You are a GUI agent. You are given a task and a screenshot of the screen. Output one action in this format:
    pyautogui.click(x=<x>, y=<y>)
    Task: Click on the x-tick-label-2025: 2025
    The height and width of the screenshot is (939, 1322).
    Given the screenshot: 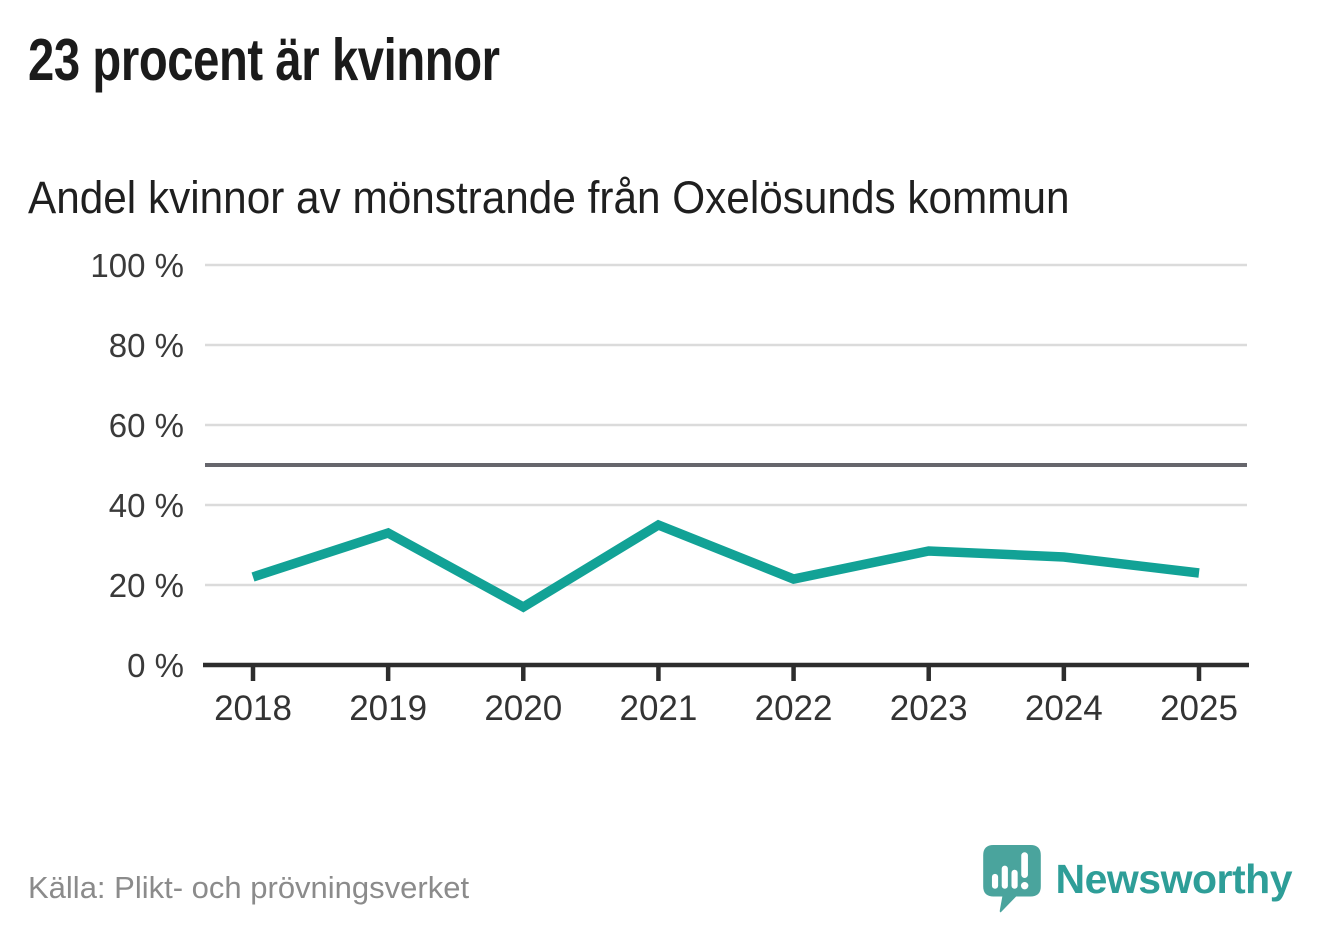 What is the action you would take?
    pyautogui.click(x=1199, y=708)
    